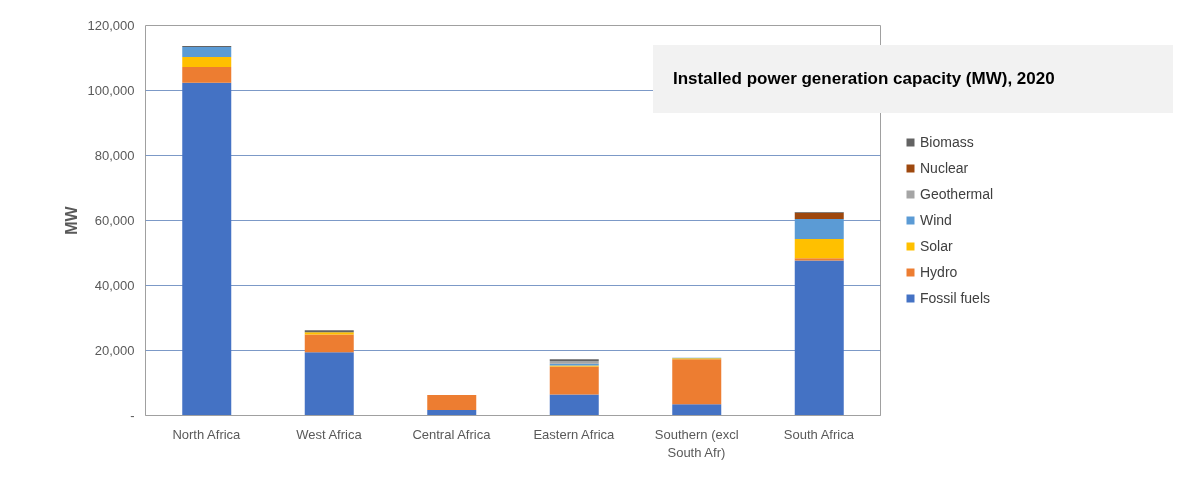 The image size is (1190, 485). Describe the element at coordinates (207, 434) in the screenshot. I see `x-tick-label: North Africa` at that location.